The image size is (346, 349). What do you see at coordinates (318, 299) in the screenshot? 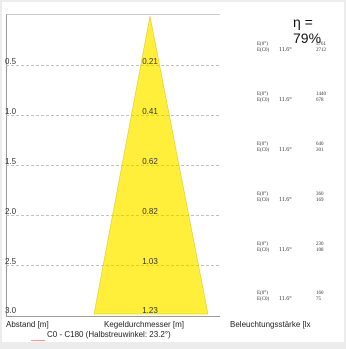
I see `ec0-value: 75` at bounding box center [318, 299].